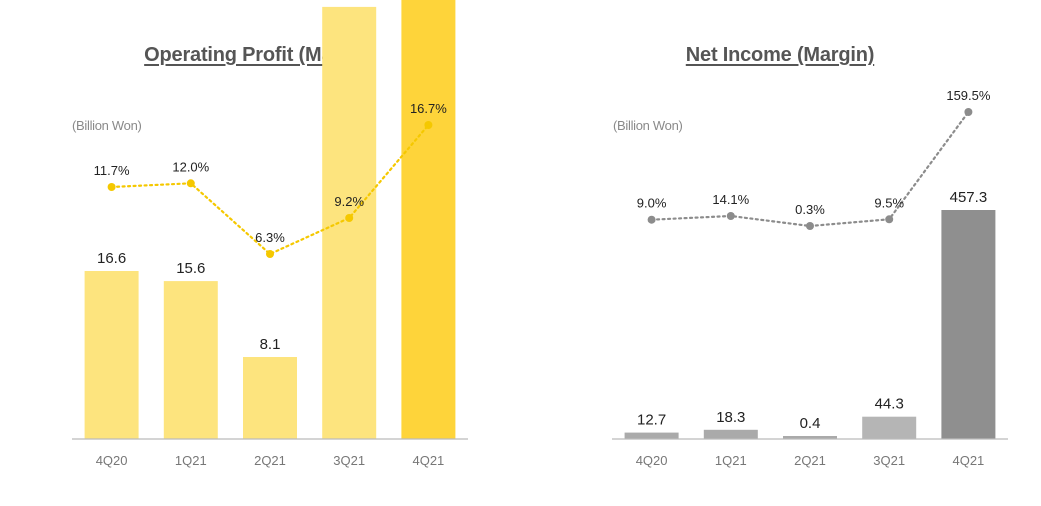 This screenshot has width=1041, height=506. What do you see at coordinates (270, 344) in the screenshot?
I see `bar-value-label: 8.1` at bounding box center [270, 344].